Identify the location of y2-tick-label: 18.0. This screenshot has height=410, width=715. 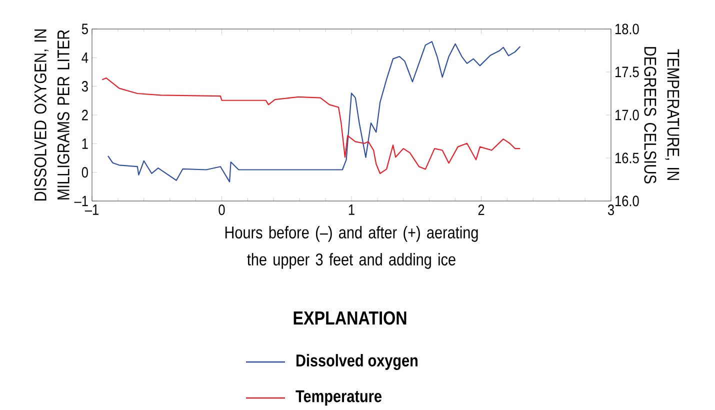
(627, 29).